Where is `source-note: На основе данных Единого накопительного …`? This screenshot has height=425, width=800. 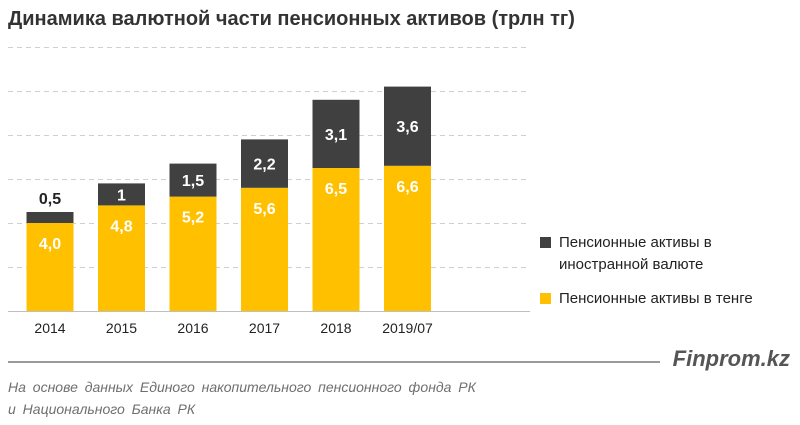 source-note: На основе данных Единого накопительного … is located at coordinates (328, 398).